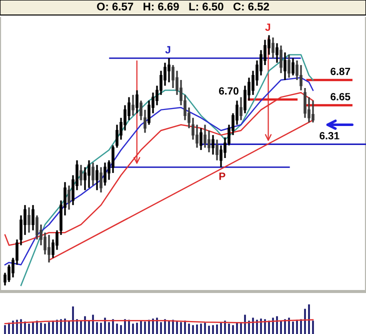  Describe the element at coordinates (183, 6) in the screenshot. I see `chart-title: O: 6.57 H: 6.69 L: 6.50 C: 6.52` at that location.